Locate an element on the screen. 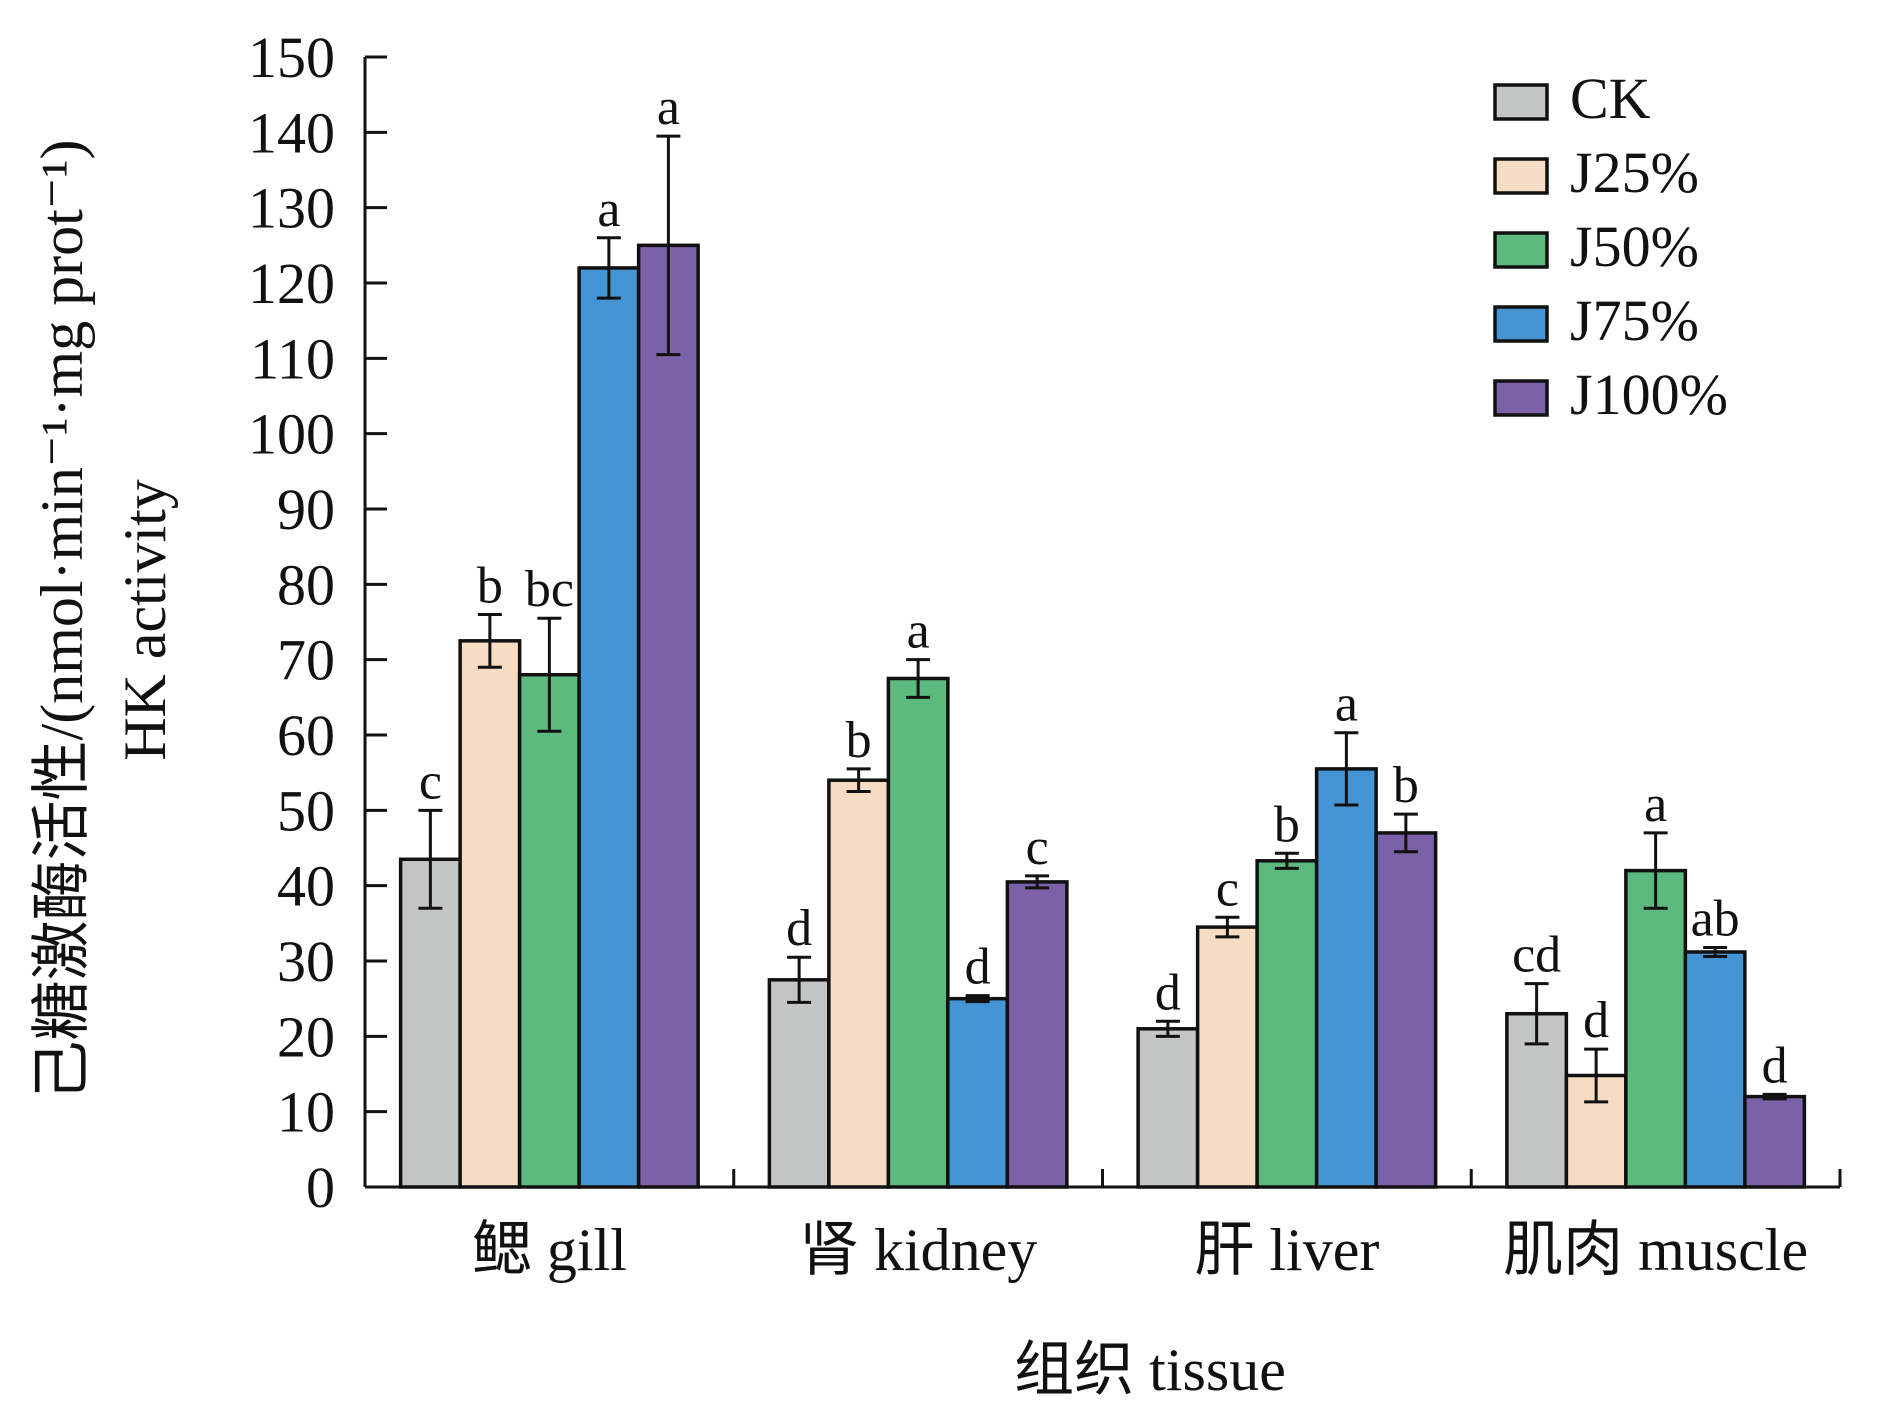 The image size is (1890, 1405). y-tick-label: 150 is located at coordinates (291, 57).